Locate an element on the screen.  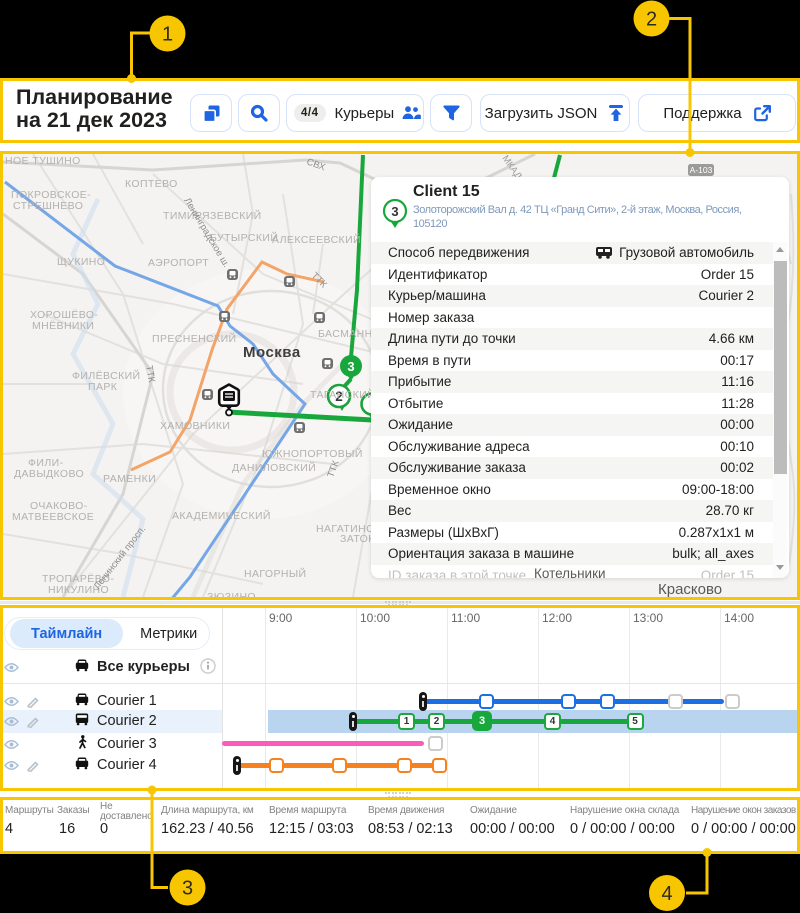
svg-text: ЩУКИНО is located at coordinates (81, 262).